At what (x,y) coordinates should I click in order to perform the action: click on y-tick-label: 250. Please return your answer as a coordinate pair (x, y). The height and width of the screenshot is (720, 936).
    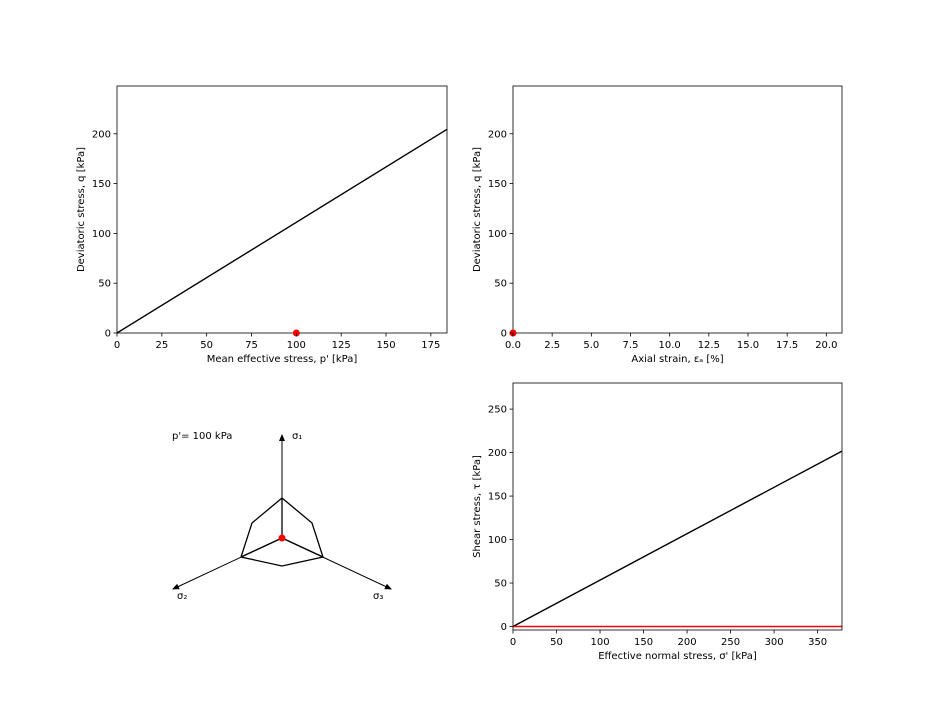
    Looking at the image, I should click on (497, 410).